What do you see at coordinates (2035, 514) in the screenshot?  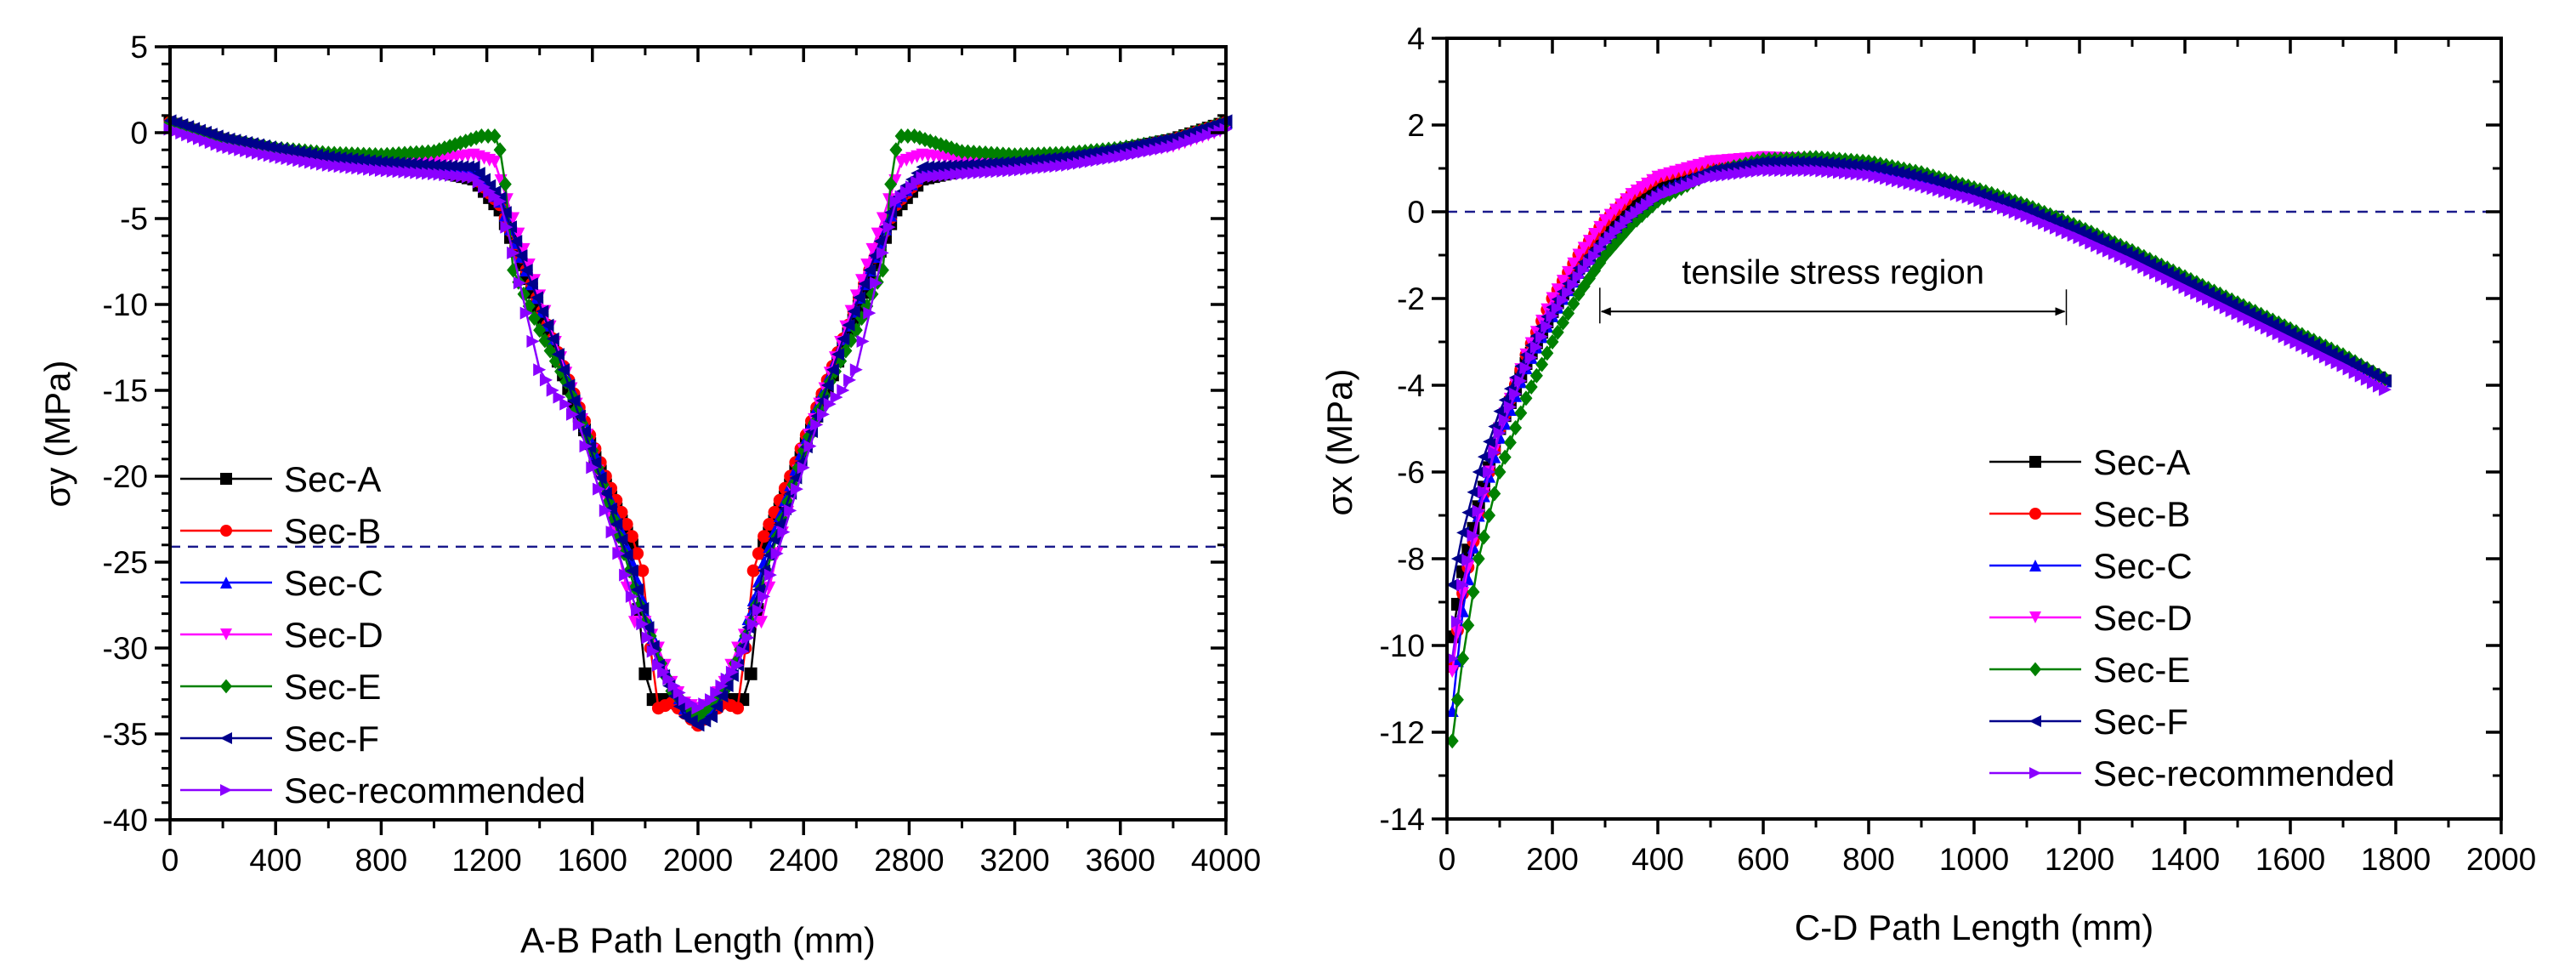 I see `right-legend-marker-icon` at bounding box center [2035, 514].